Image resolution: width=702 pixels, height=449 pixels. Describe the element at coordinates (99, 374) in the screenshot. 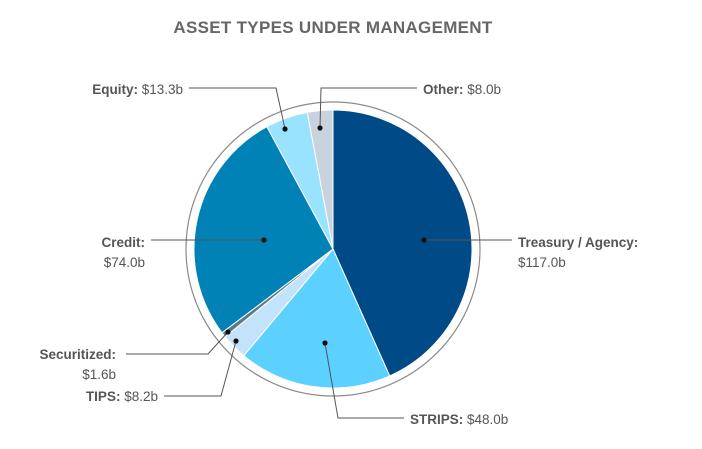

I see `data-value-securitized: $1.6b` at that location.